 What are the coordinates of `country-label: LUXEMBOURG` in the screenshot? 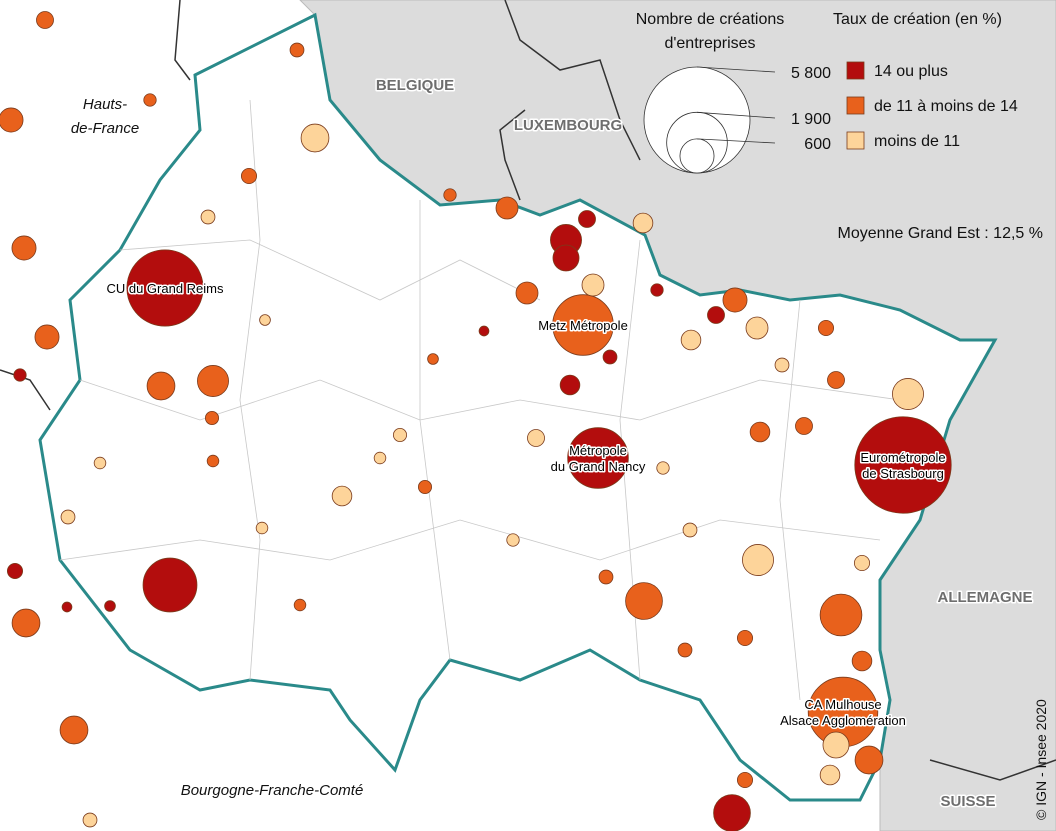 It's located at (568, 125).